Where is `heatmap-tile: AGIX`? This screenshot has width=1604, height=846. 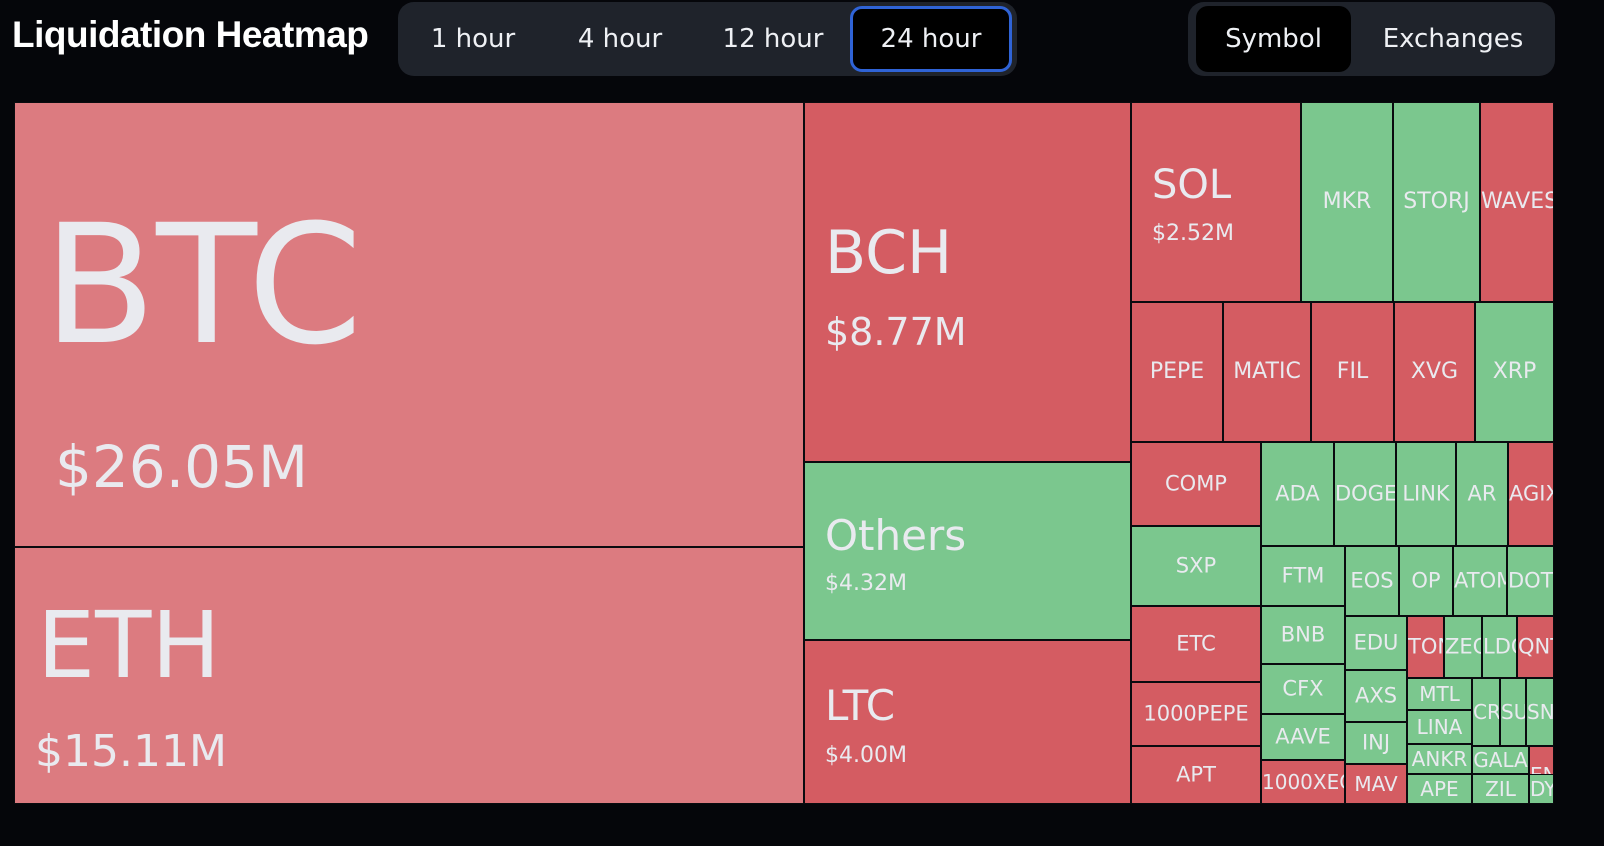 heatmap-tile: AGIX is located at coordinates (1531, 494).